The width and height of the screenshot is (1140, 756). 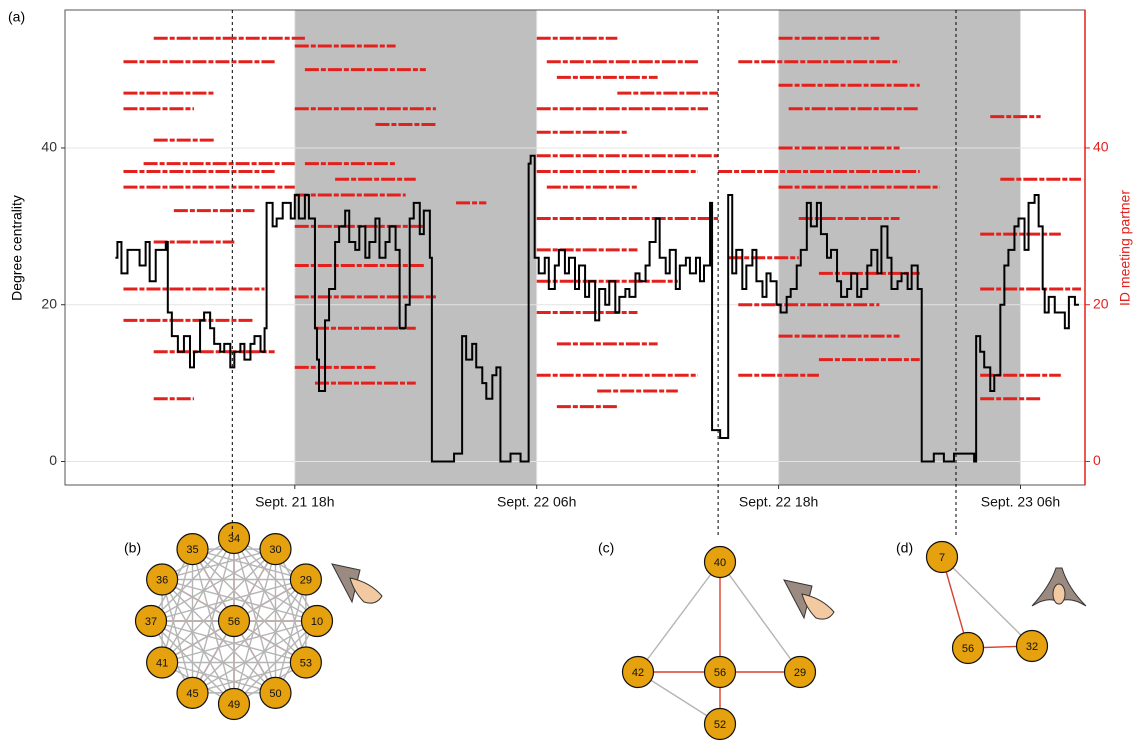 I want to click on node-label: 32, so click(x=1032, y=647).